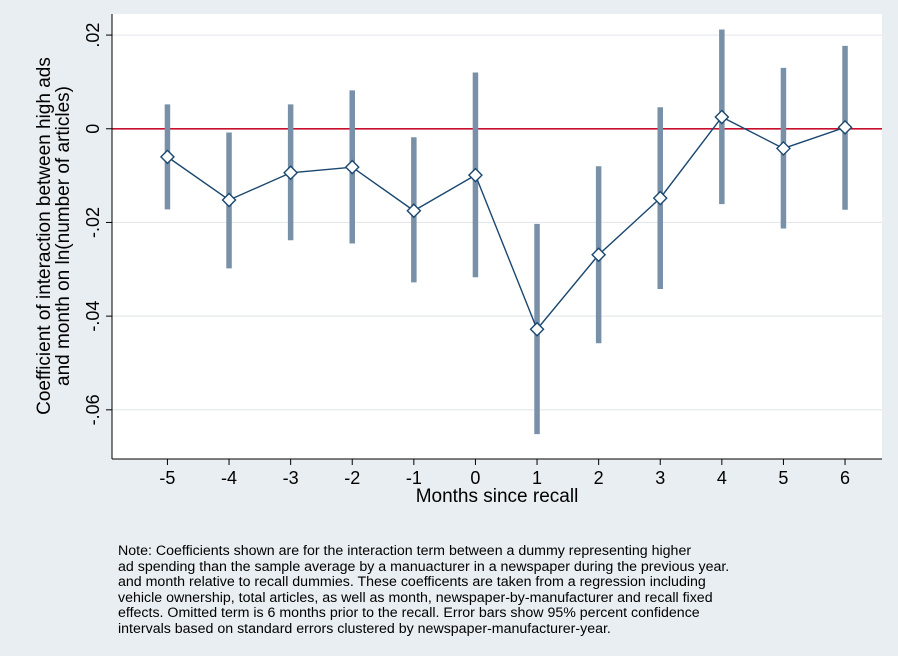 The width and height of the screenshot is (898, 656). What do you see at coordinates (537, 478) in the screenshot?
I see `x-tick-label: 1` at bounding box center [537, 478].